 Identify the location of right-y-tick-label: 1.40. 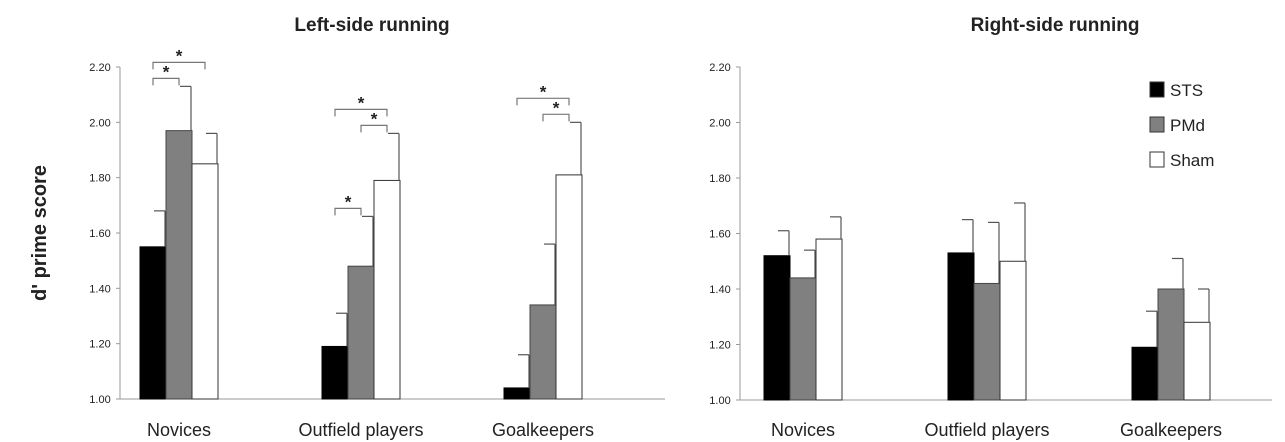
(719, 290).